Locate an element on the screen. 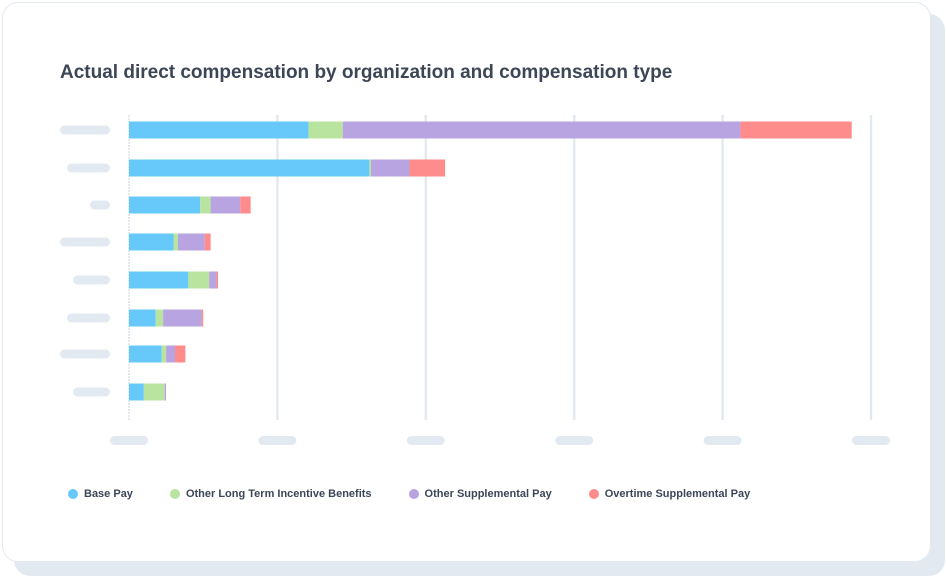  legend-item: Other Supplemental Pay is located at coordinates (480, 494).